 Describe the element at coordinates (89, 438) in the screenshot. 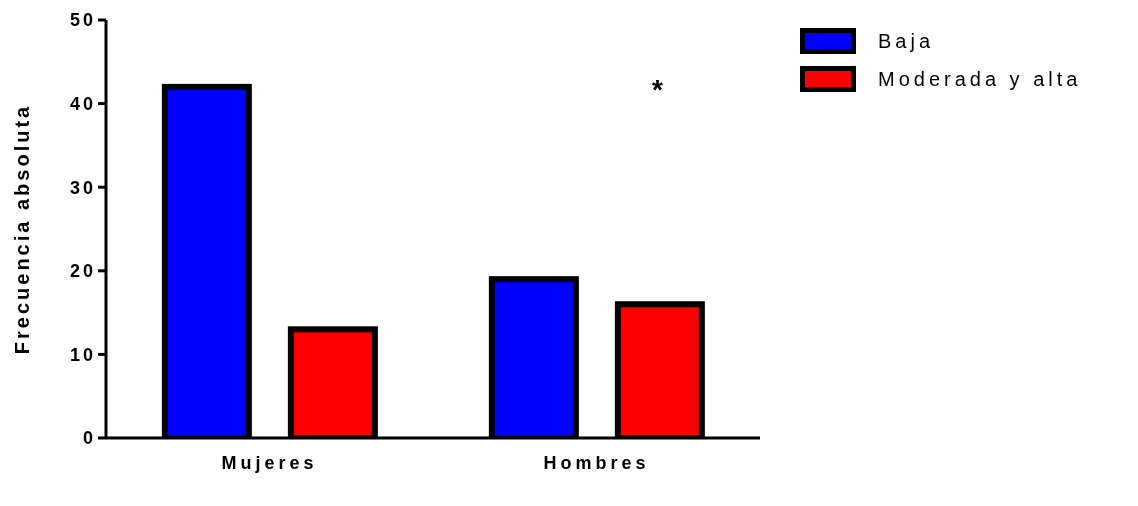

I see `y-tick-label: 0` at that location.